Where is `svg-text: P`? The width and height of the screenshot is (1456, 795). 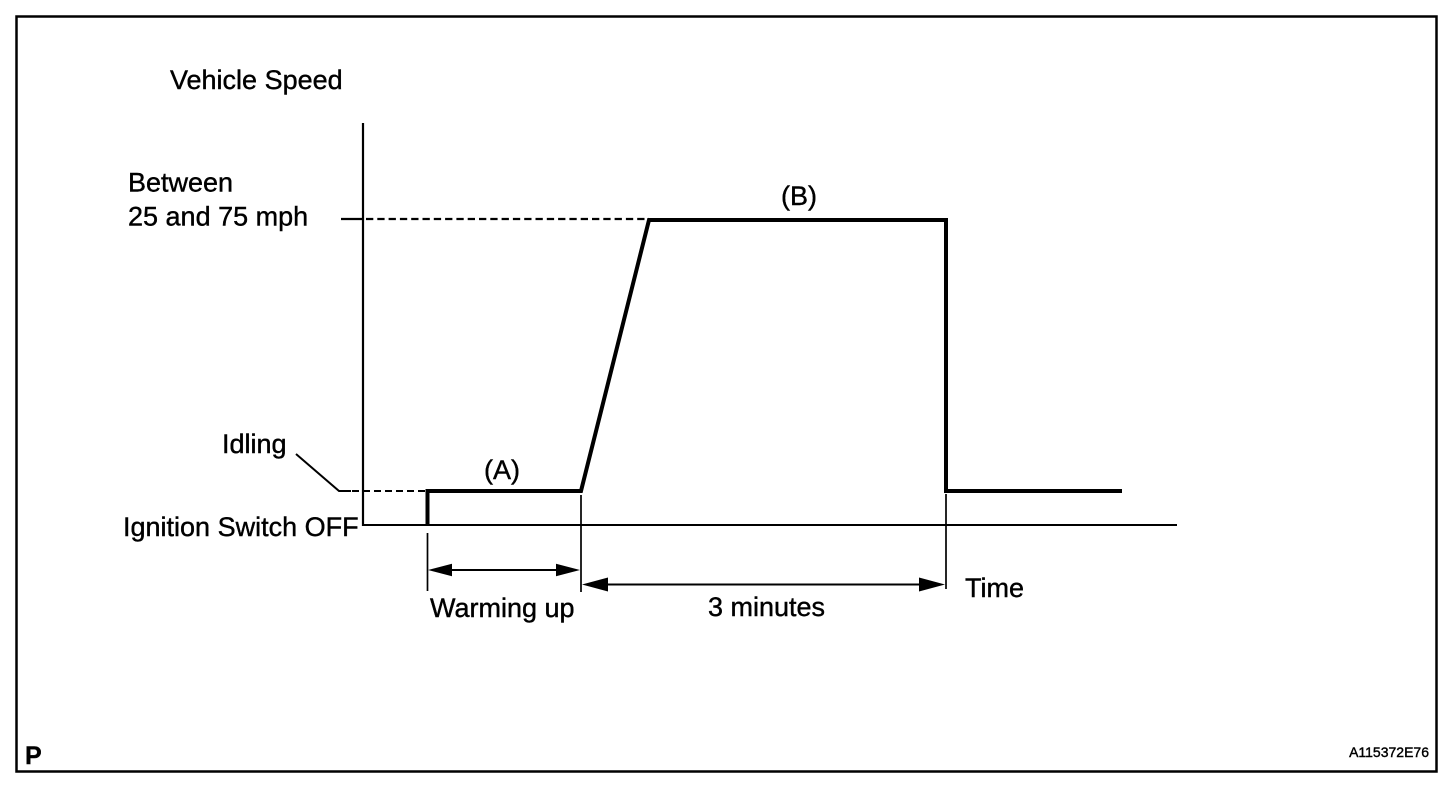
svg-text: P is located at coordinates (33, 756).